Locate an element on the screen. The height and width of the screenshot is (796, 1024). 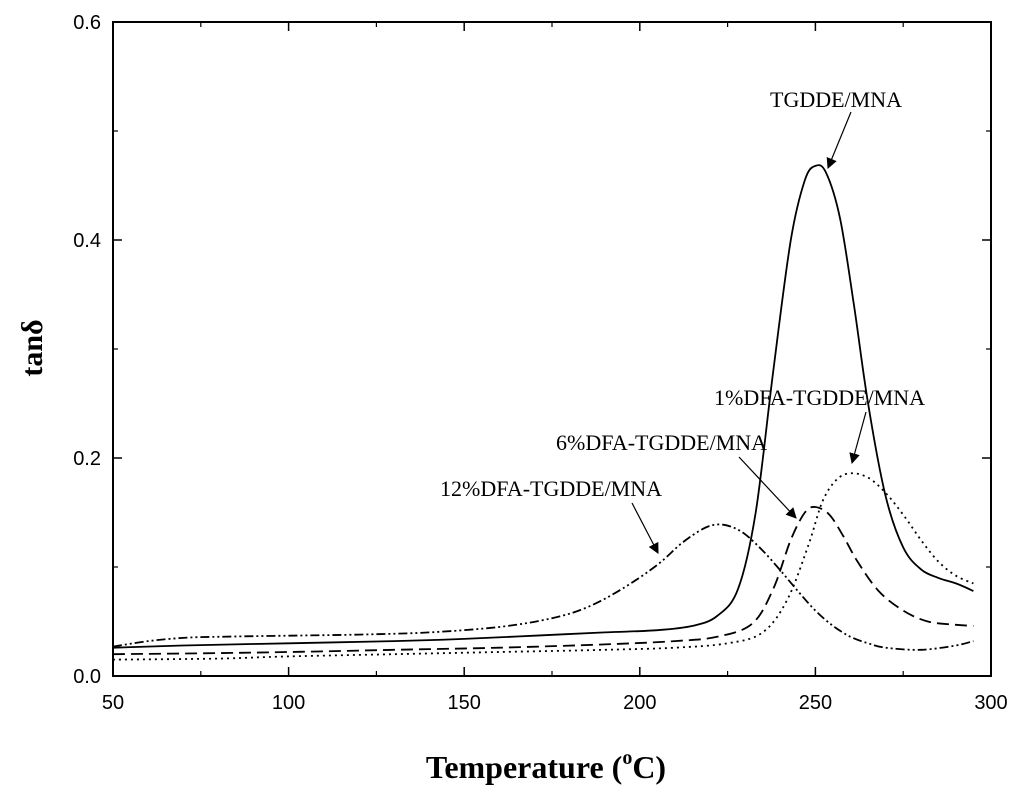
annotation-arrow-tgdde-mna is located at coordinates (839, 140).